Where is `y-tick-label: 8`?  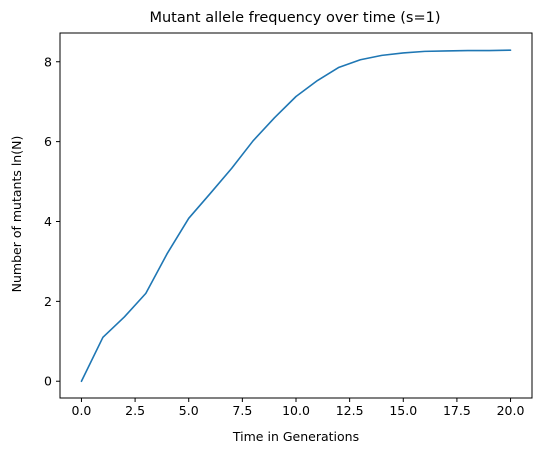 y-tick-label: 8 is located at coordinates (48, 61).